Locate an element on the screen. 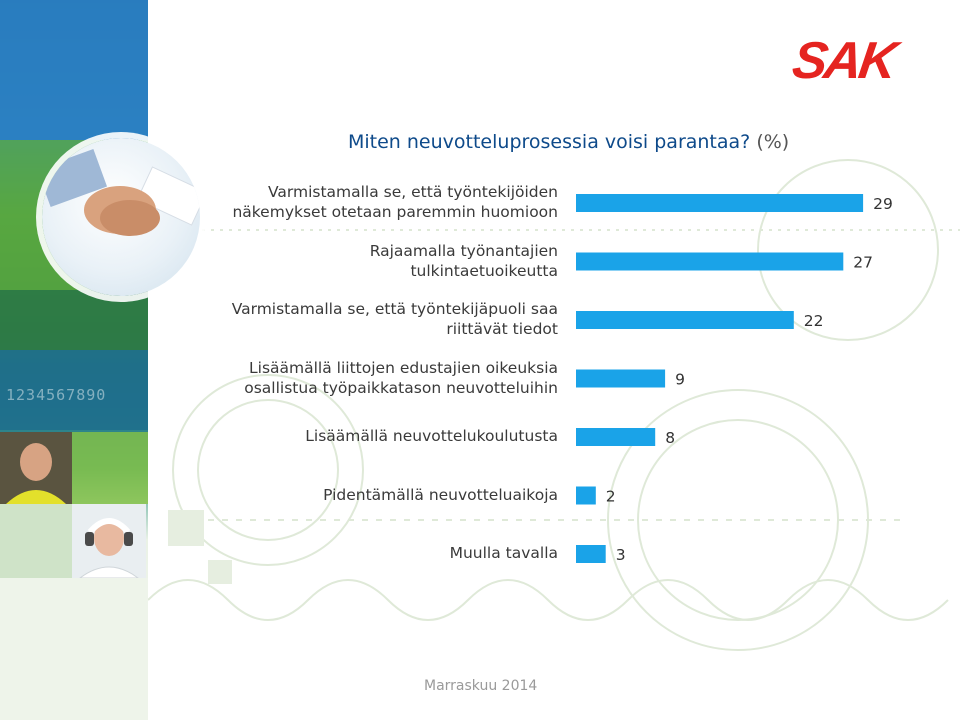 This screenshot has width=960, height=720. handshake-image is located at coordinates (121, 217).